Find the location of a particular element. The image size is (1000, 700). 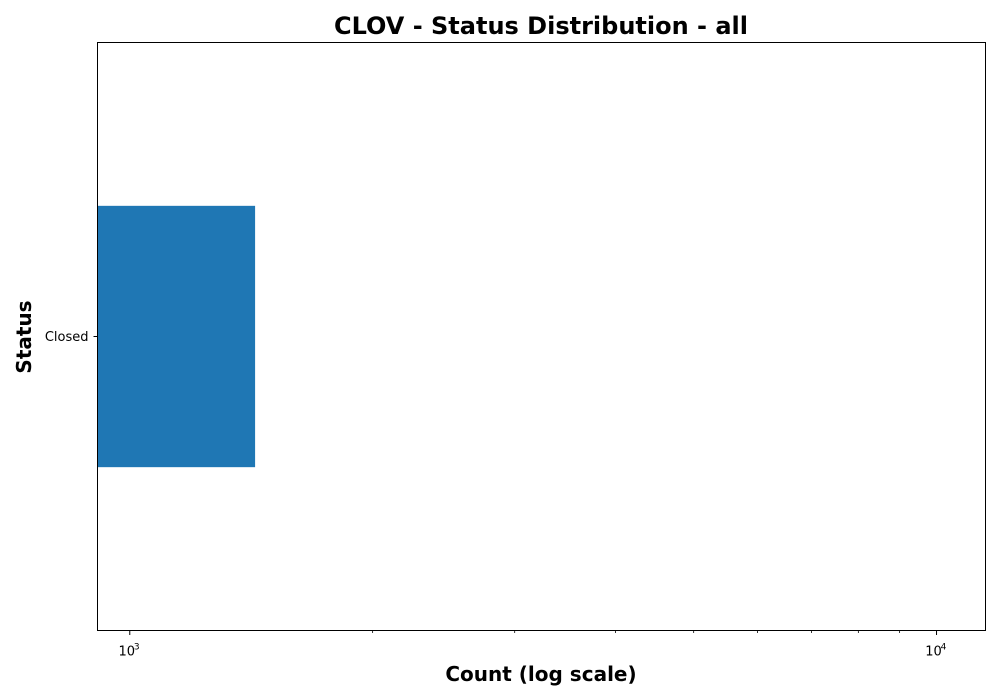

x-tick-label: 10³ is located at coordinates (129, 651).